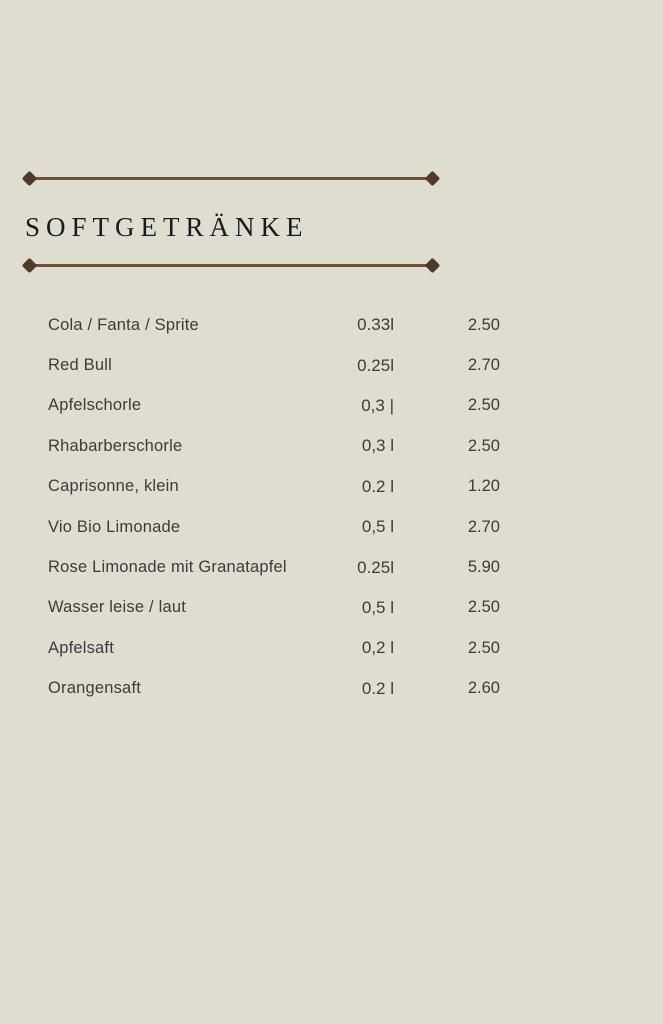 This screenshot has width=663, height=1024. What do you see at coordinates (274, 608) in the screenshot?
I see `menu-item-row: Wasser leise / laut 0,5 l 2.50` at bounding box center [274, 608].